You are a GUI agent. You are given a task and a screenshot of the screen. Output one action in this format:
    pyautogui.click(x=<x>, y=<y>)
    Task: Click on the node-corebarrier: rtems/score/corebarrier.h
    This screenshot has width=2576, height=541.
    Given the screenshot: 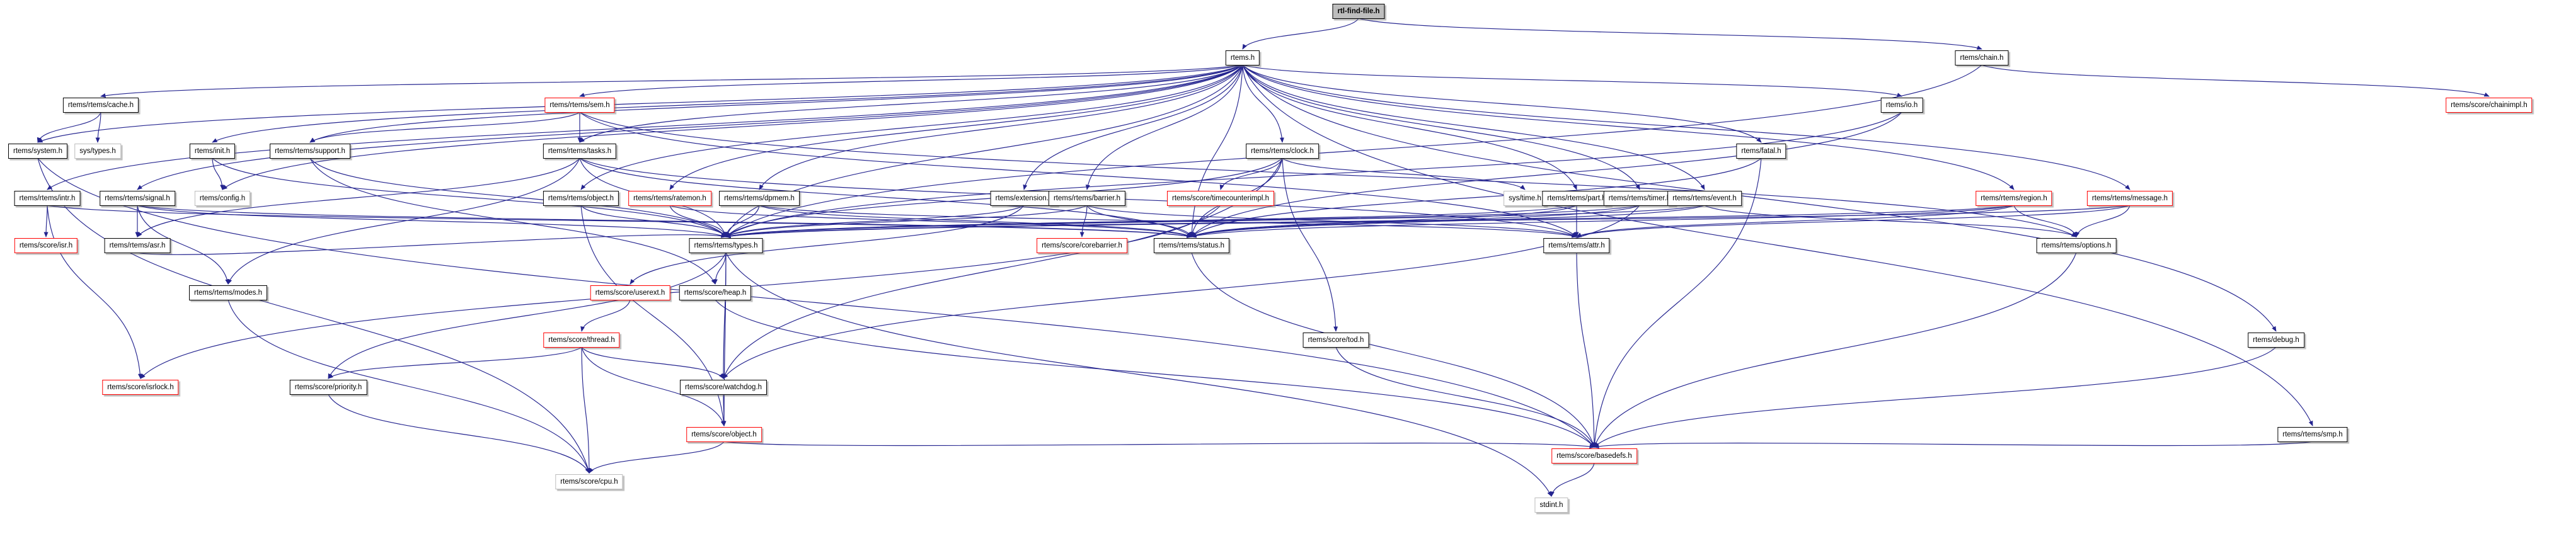 What is the action you would take?
    pyautogui.click(x=1082, y=245)
    